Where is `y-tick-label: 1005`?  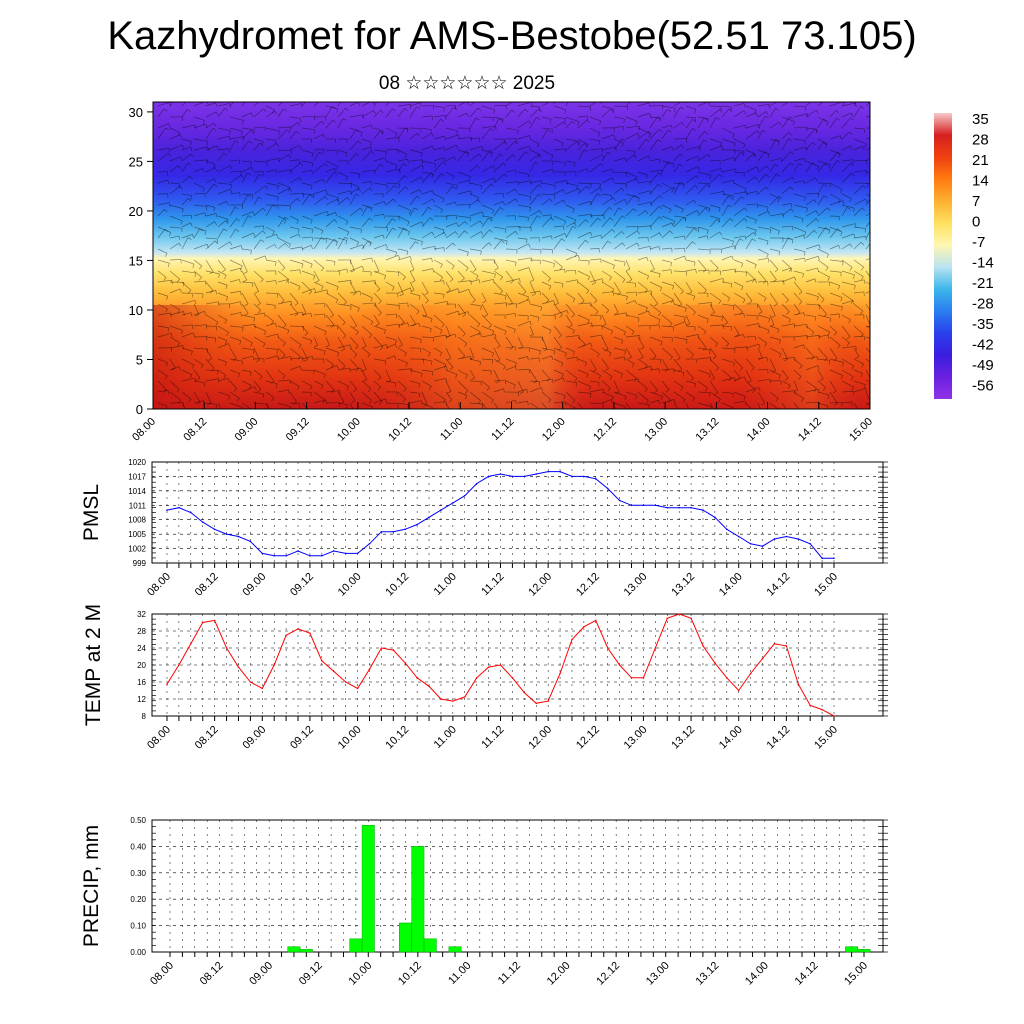 y-tick-label: 1005 is located at coordinates (137, 534).